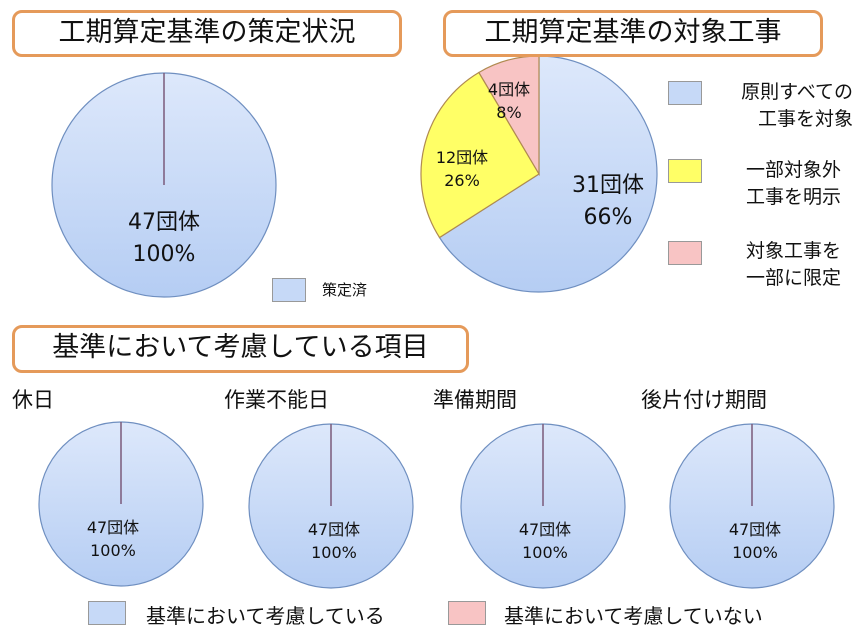 This screenshot has width=861, height=630. Describe the element at coordinates (793, 184) in the screenshot. I see `legend-partial-excluded: 一部対象外工事を明示` at that location.